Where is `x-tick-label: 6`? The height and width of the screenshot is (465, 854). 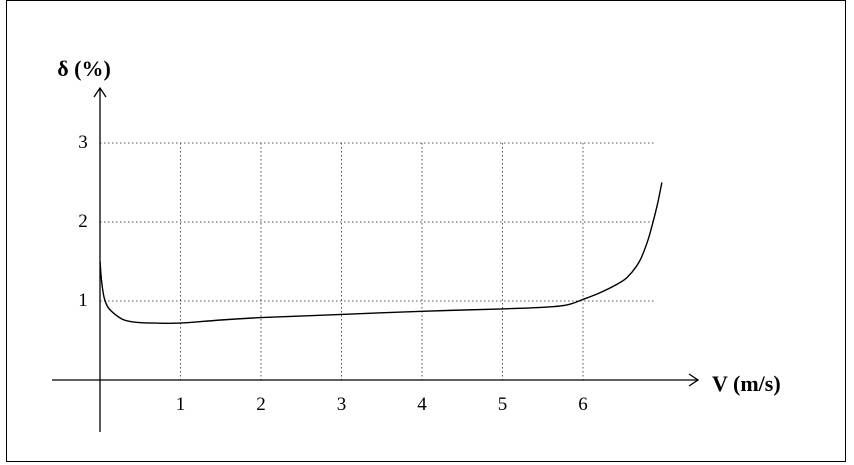
x-tick-label: 6 is located at coordinates (583, 404).